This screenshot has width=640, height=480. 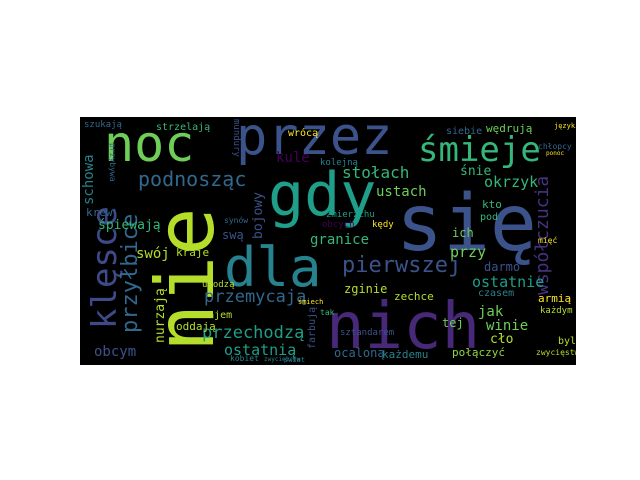 I want to click on word-okrzyk: okrzyk, so click(x=511, y=182).